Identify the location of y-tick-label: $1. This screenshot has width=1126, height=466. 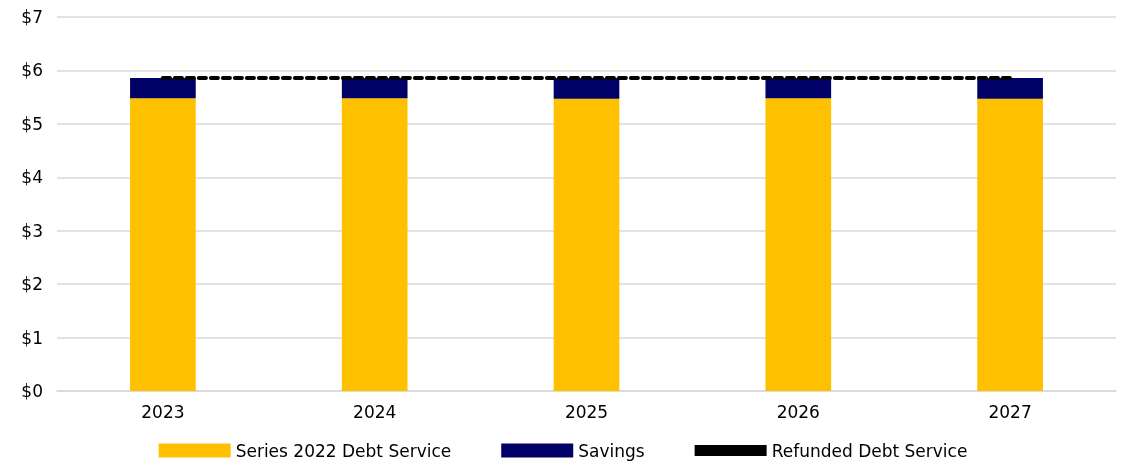
(32, 337).